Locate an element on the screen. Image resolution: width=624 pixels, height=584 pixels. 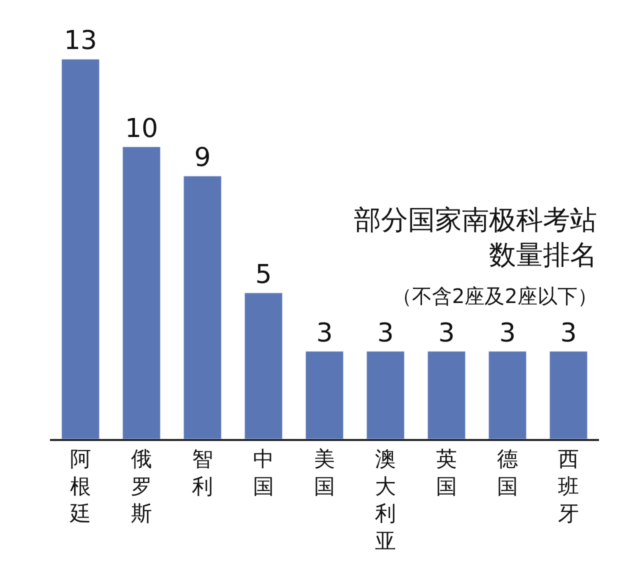
x-tick-label: 美国 is located at coordinates (324, 472).